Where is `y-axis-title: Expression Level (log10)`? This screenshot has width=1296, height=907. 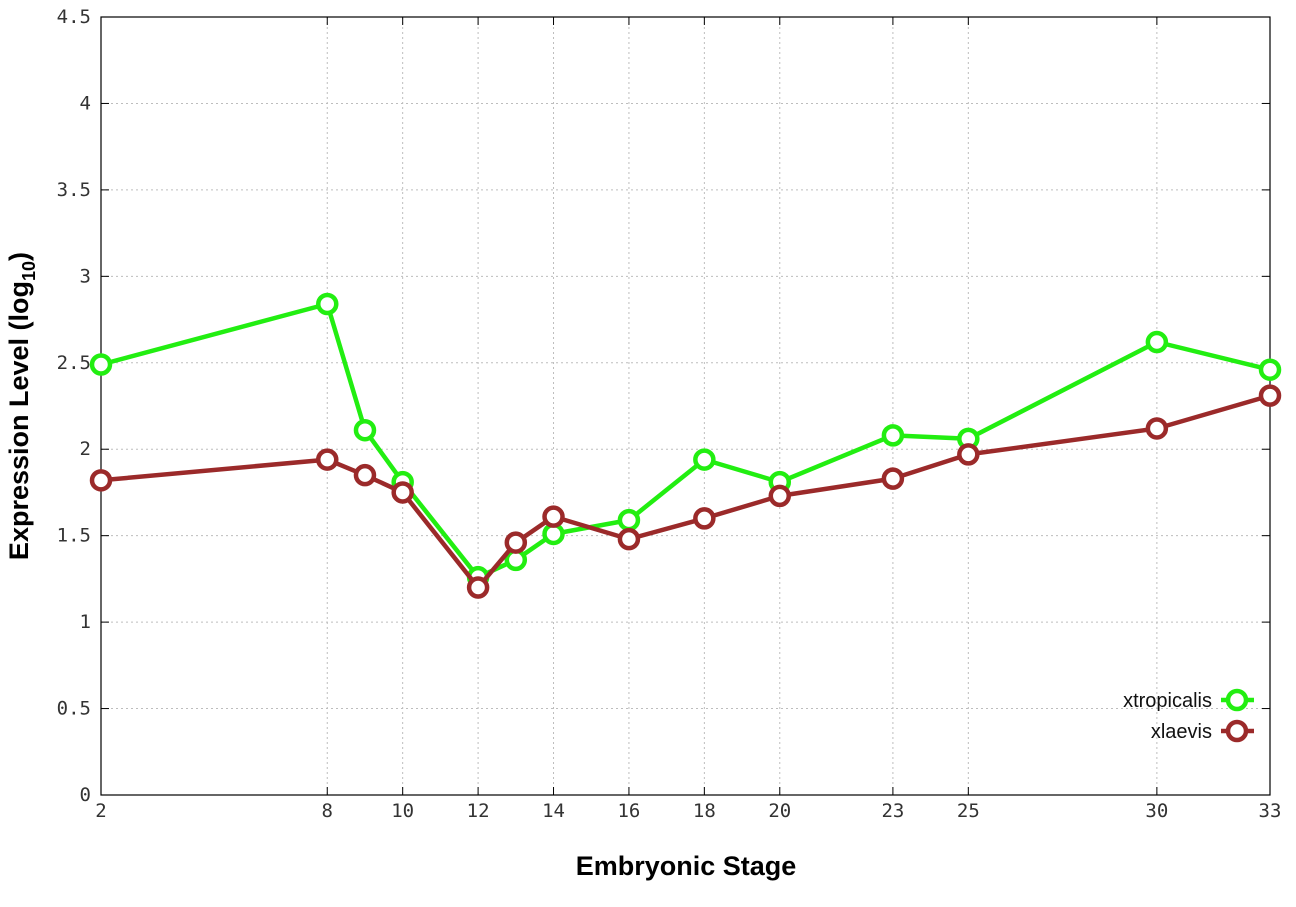
y-axis-title: Expression Level (log10) is located at coordinates (21, 406).